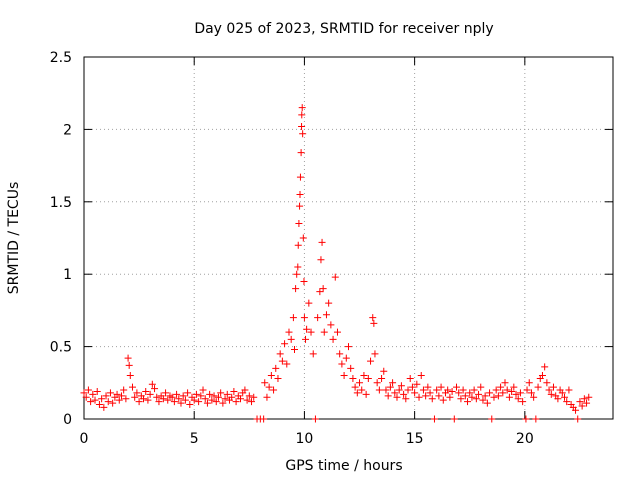 The image size is (640, 485). I want to click on y-tick-labels: 0 0.5 1 1.5 2 2.5, so click(61, 239).